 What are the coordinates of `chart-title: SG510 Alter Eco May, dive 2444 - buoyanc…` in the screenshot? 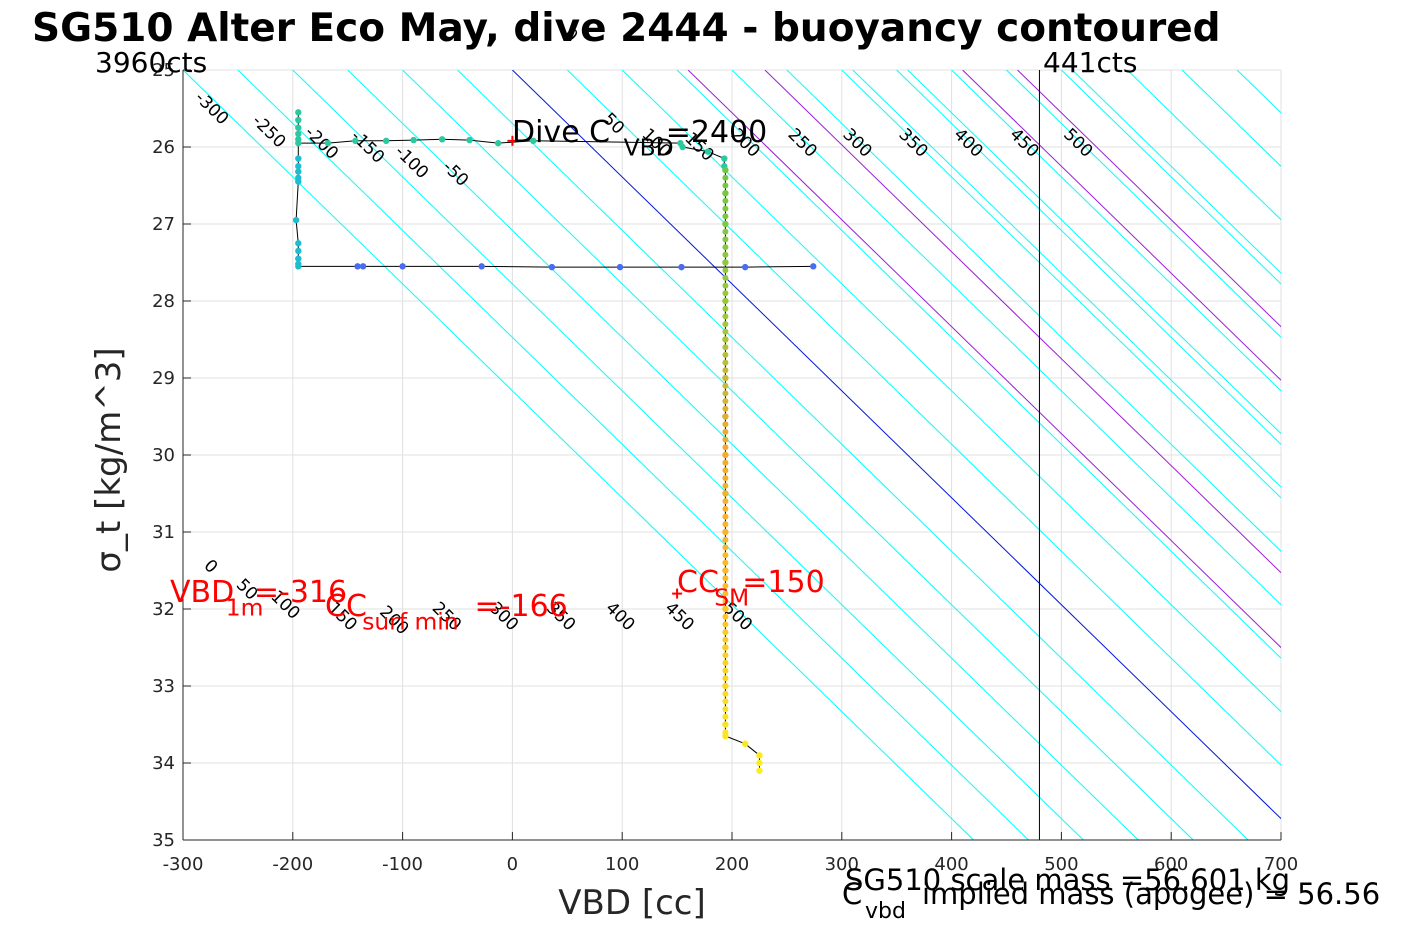 It's located at (626, 28).